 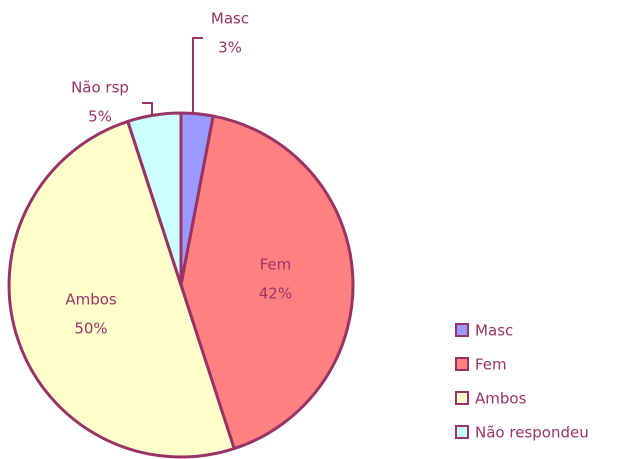 What do you see at coordinates (90, 329) in the screenshot?
I see `slice-value: 50%` at bounding box center [90, 329].